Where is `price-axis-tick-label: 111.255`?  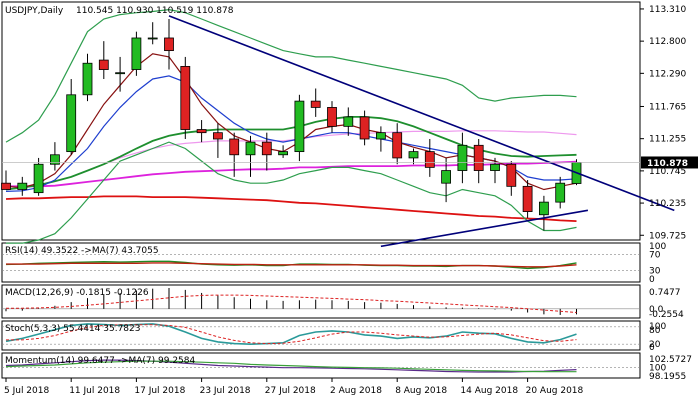
price-axis-tick-label: 111.255 is located at coordinates (667, 140).